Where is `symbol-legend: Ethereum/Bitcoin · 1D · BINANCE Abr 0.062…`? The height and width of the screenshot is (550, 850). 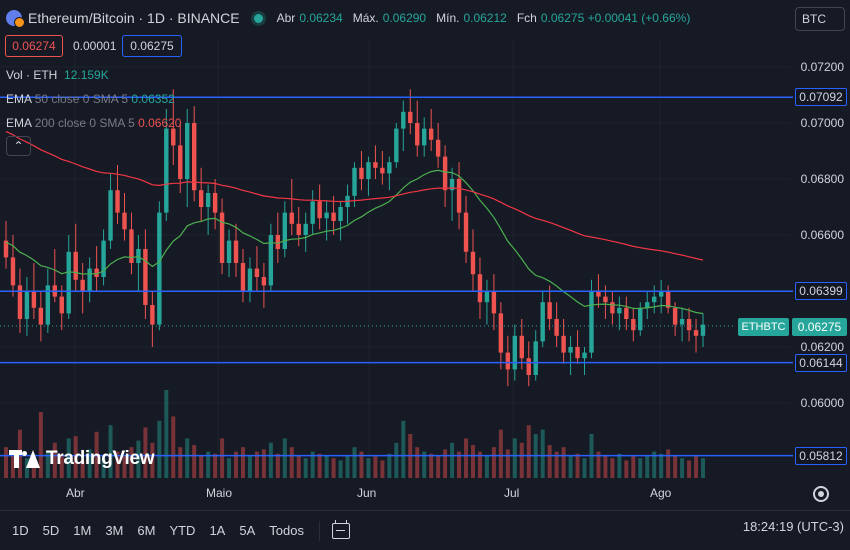
symbol-legend: Ethereum/Bitcoin · 1D · BINANCE Abr 0.062… is located at coordinates (351, 18).